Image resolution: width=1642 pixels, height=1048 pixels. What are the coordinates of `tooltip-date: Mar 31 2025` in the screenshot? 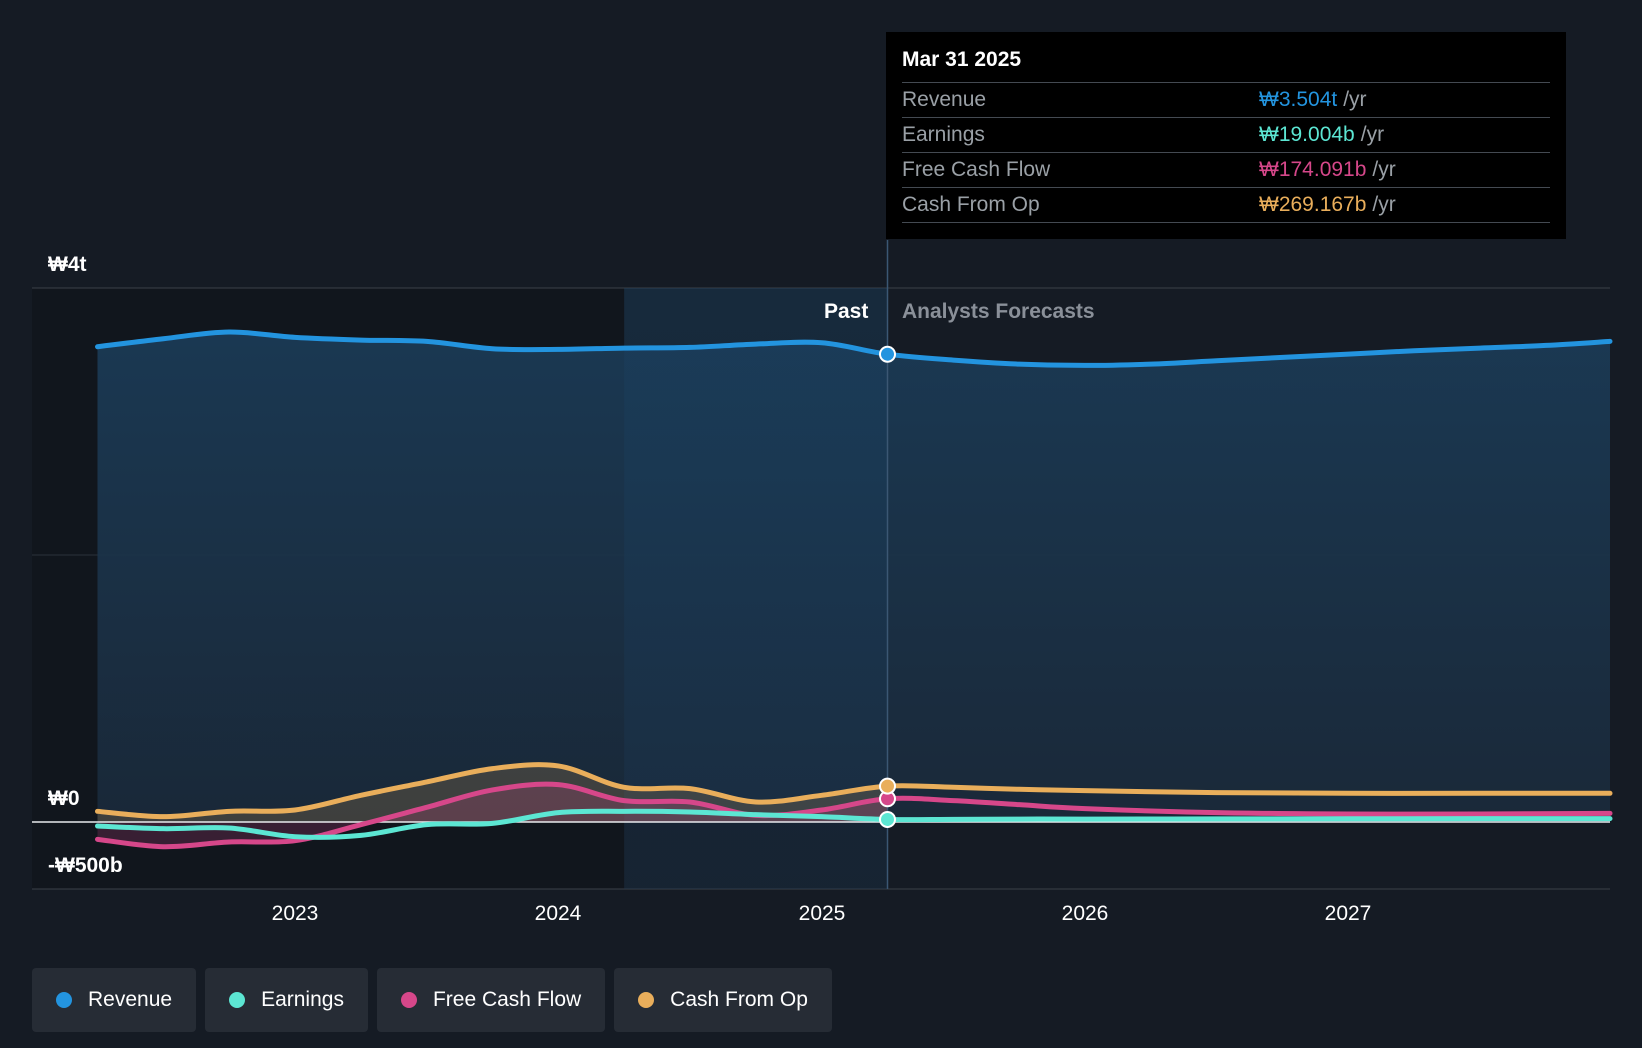 It's located at (1226, 64).